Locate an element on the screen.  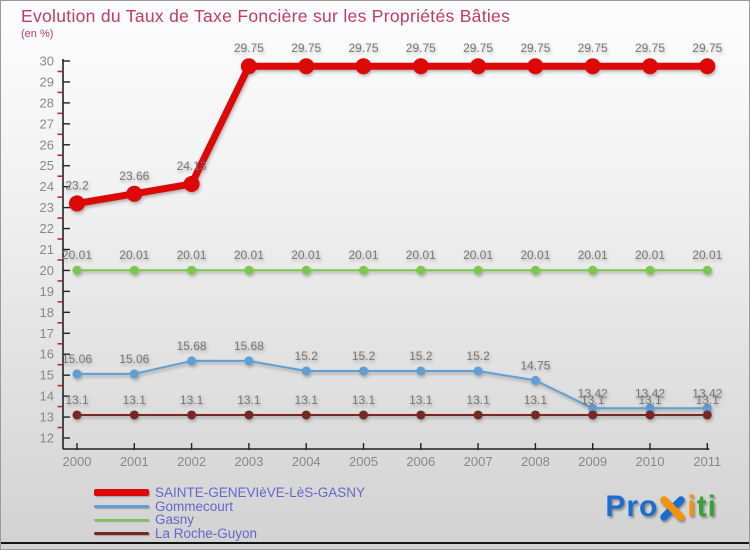
legend-label: SAINTE-GENEVIèVE-LèS-GASNY is located at coordinates (260, 492).